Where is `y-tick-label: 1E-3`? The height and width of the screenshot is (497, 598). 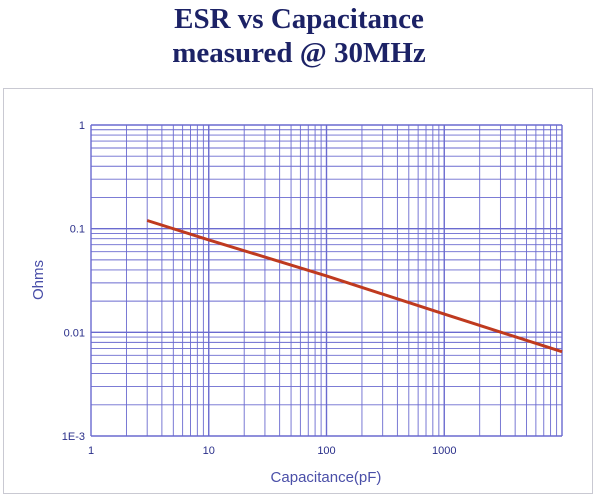
y-tick-label: 1E-3 is located at coordinates (73, 437).